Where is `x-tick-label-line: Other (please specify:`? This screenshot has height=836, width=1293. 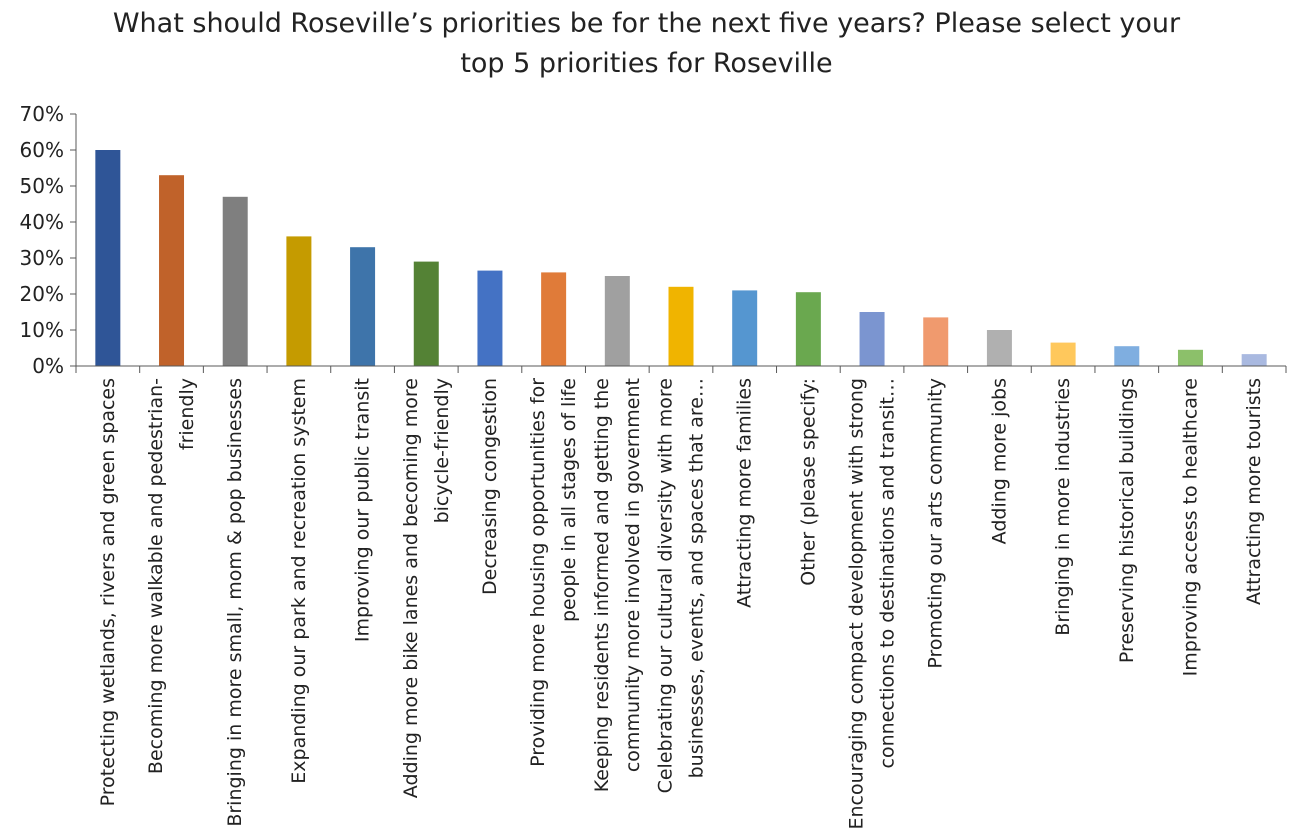
x-tick-label-line: Other (please specify: is located at coordinates (808, 482).